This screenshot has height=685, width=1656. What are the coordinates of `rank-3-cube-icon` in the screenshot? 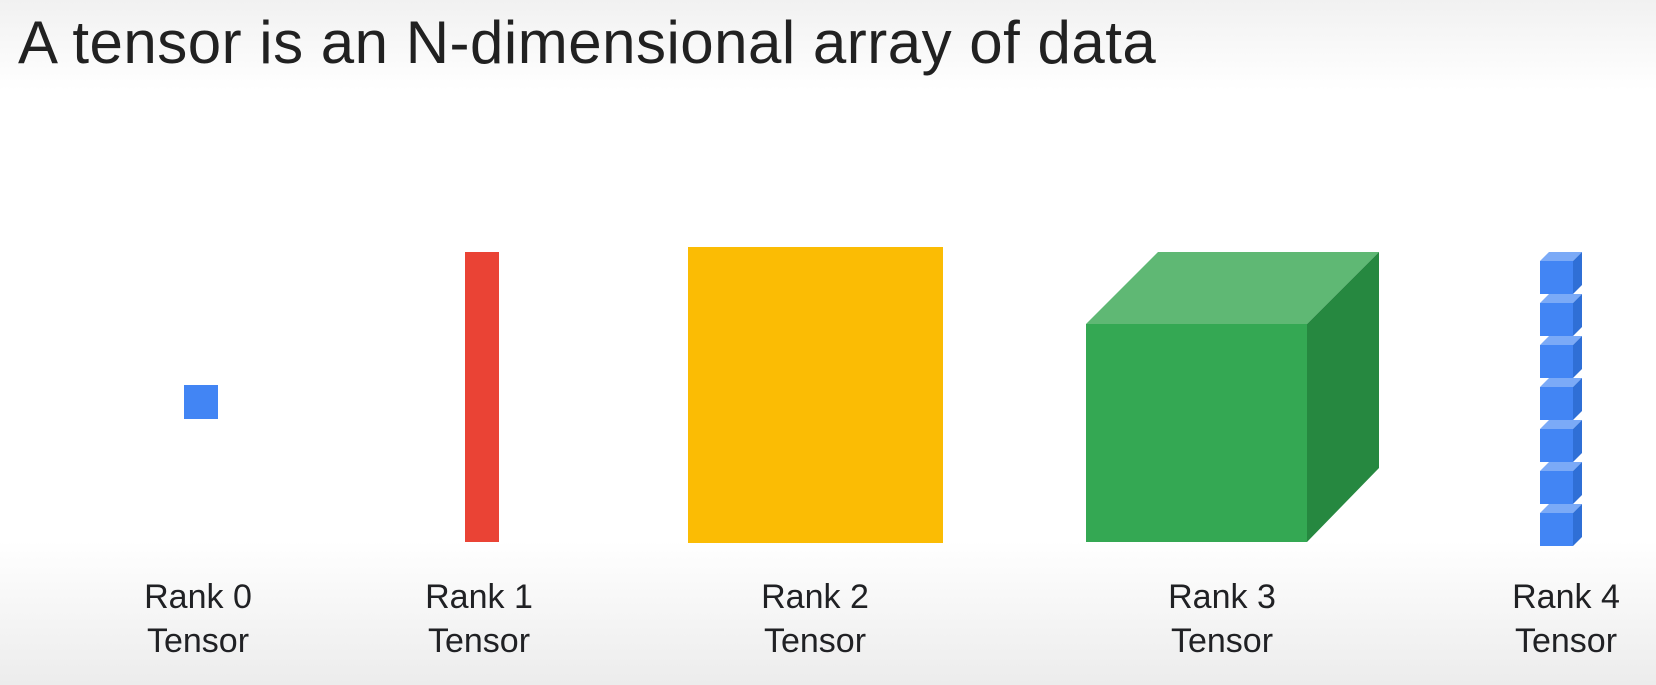 It's located at (1232, 397).